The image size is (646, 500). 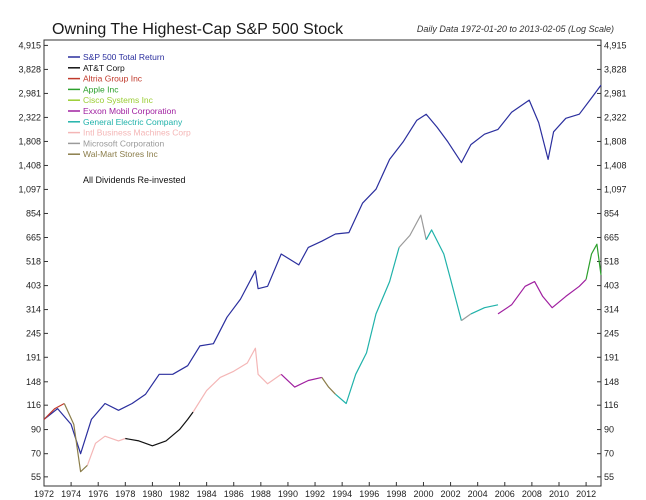 I want to click on y-tick-label-right: 90, so click(x=609, y=430).